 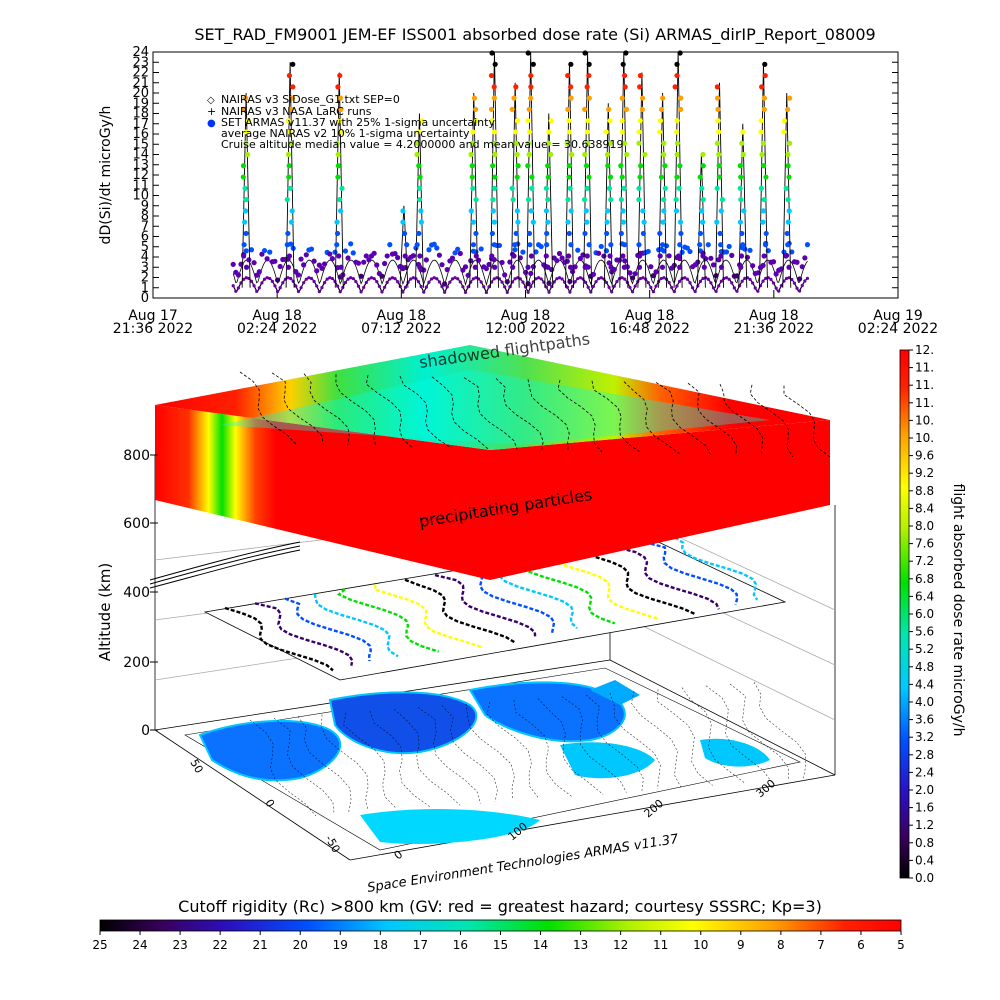 I want to click on cutoff-rigidity-tick-label: 18, so click(x=380, y=945).